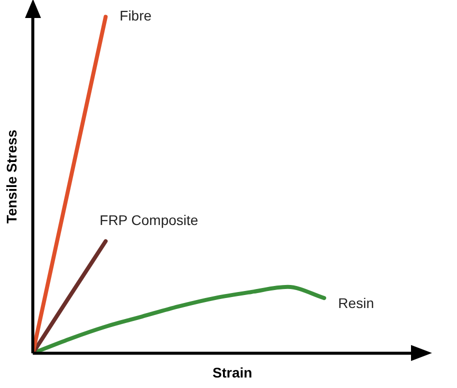 The image size is (457, 388). Describe the element at coordinates (149, 220) in the screenshot. I see `series-label: FRP Composite` at that location.